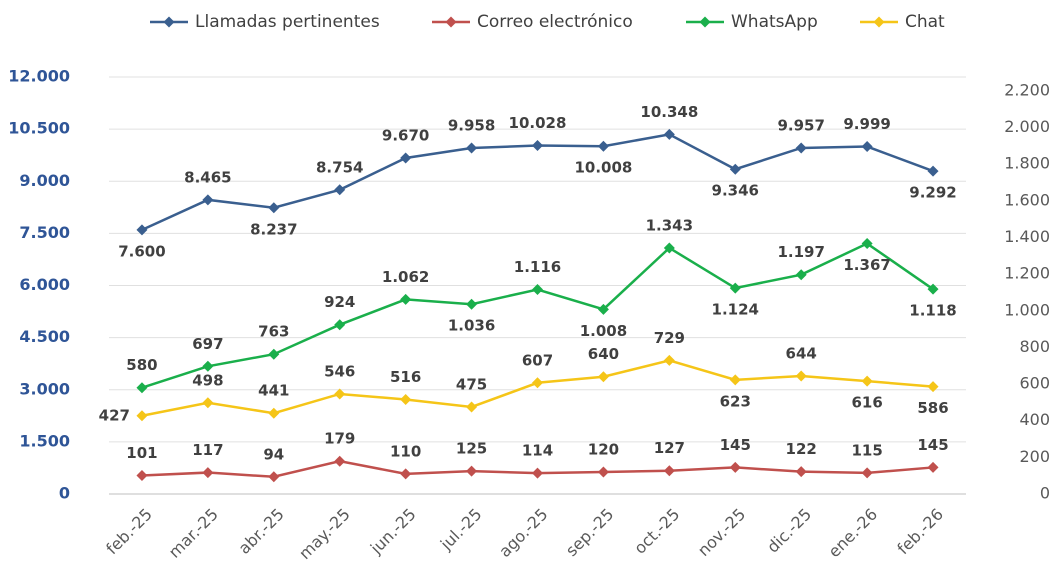  I want to click on data-label: 623, so click(735, 401).